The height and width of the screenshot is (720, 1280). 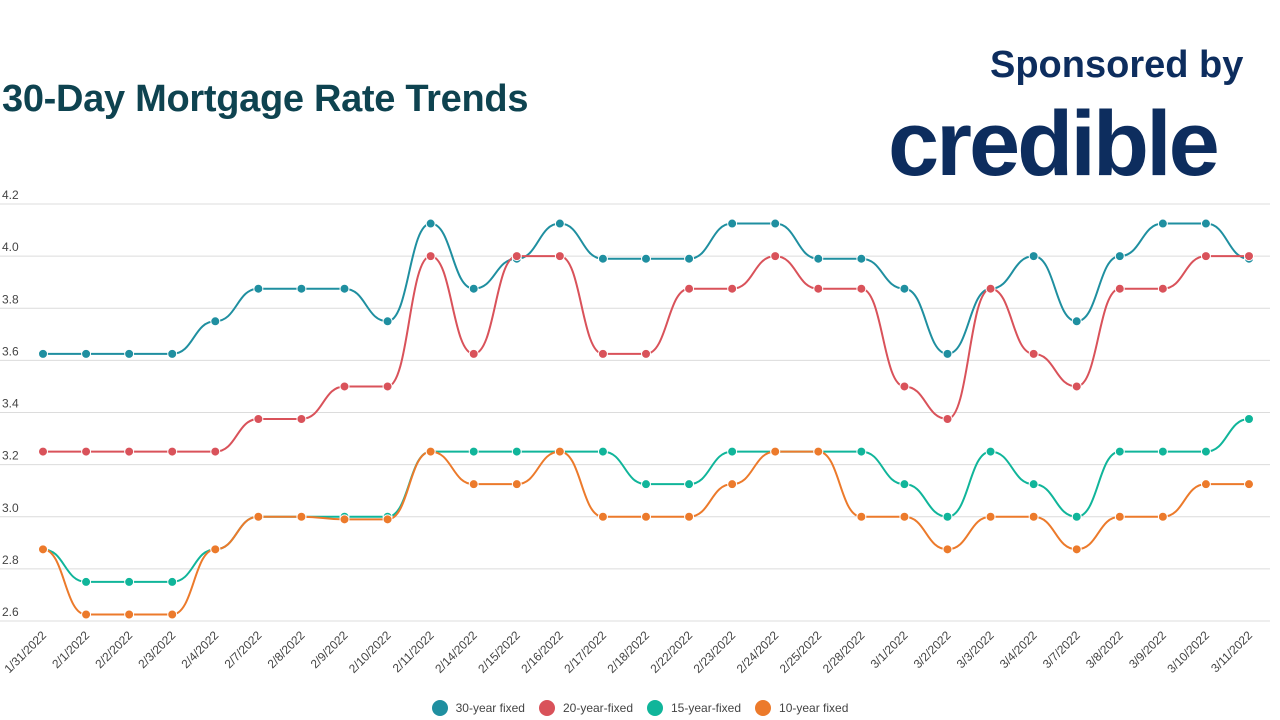 What do you see at coordinates (975, 649) in the screenshot?
I see `x-tick-label: 3/3/2022` at bounding box center [975, 649].